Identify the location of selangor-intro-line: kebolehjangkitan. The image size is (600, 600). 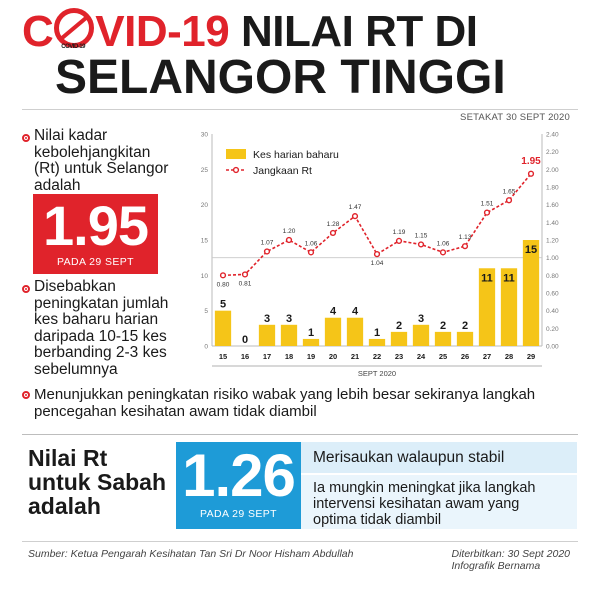
(92, 152).